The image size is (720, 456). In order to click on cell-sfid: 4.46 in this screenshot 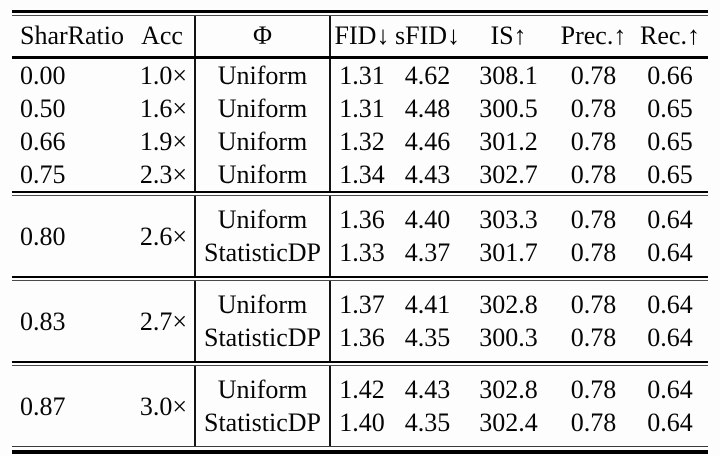, I will do `click(427, 141)`.